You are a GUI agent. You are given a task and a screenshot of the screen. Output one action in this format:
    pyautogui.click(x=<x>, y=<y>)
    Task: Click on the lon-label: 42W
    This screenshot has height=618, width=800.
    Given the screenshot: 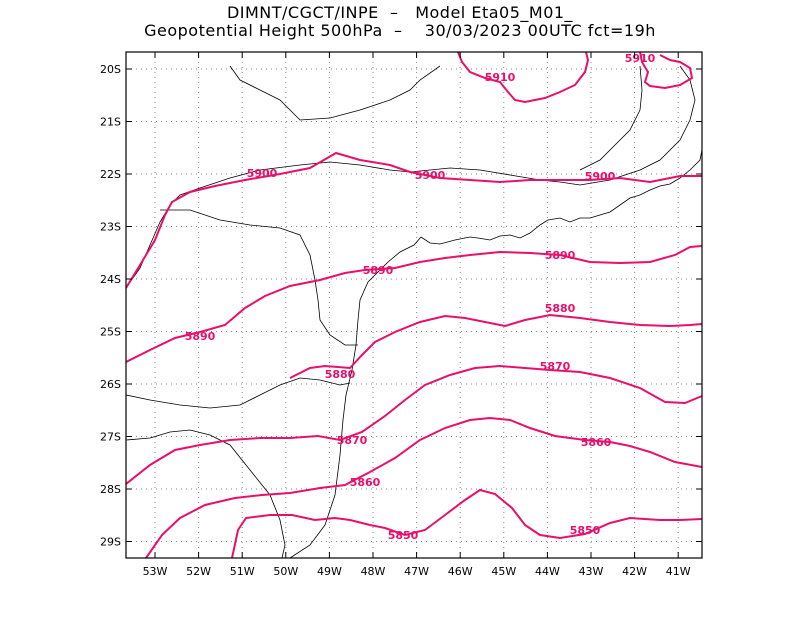 What is the action you would take?
    pyautogui.click(x=634, y=571)
    